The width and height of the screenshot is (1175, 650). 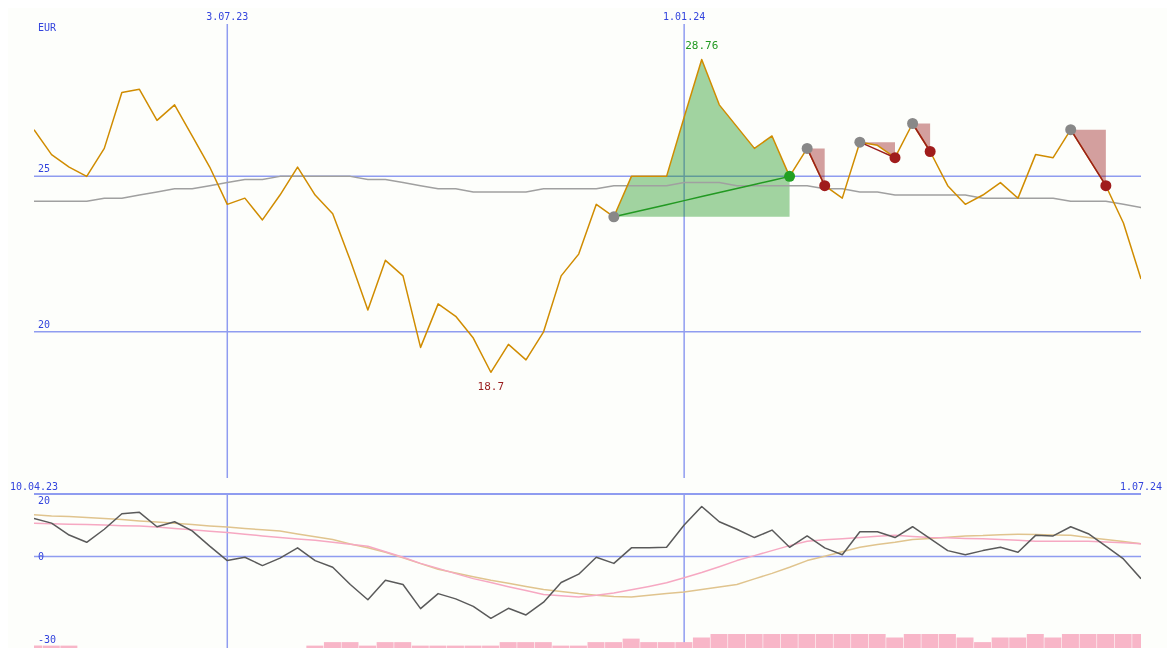 I want to click on x-tick-label: 3.07.23, so click(x=227, y=16).